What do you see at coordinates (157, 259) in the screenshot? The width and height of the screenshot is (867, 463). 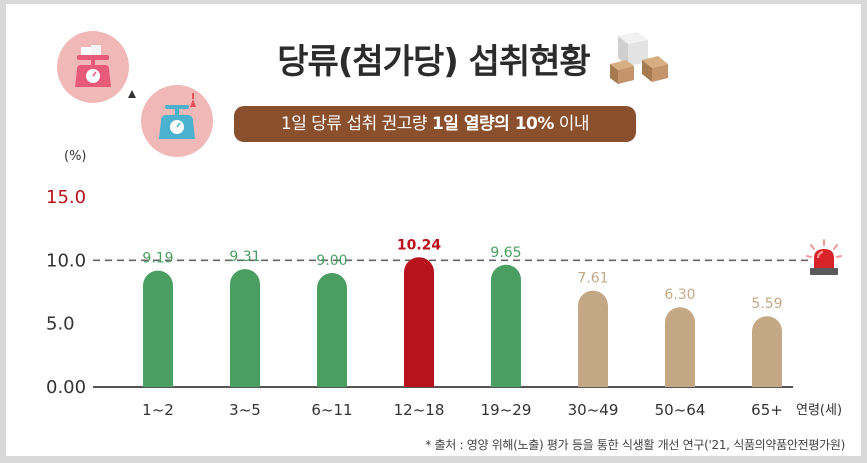 I see `value-label: 9.19` at bounding box center [157, 259].